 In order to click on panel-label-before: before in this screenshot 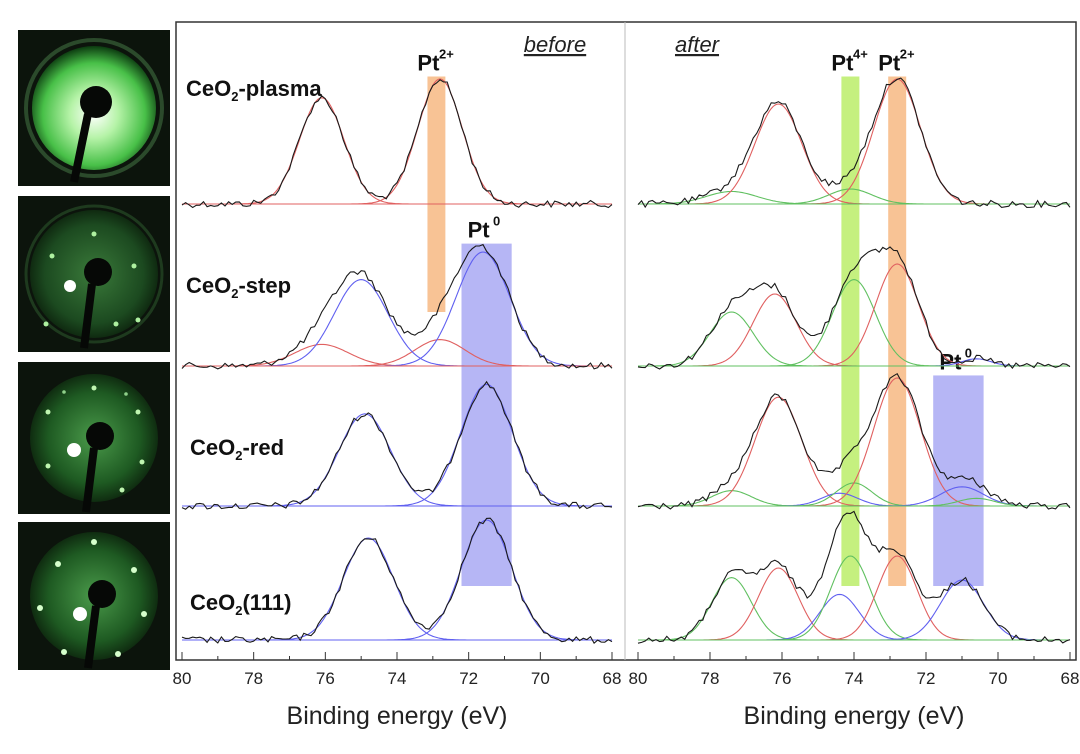, I will do `click(555, 44)`.